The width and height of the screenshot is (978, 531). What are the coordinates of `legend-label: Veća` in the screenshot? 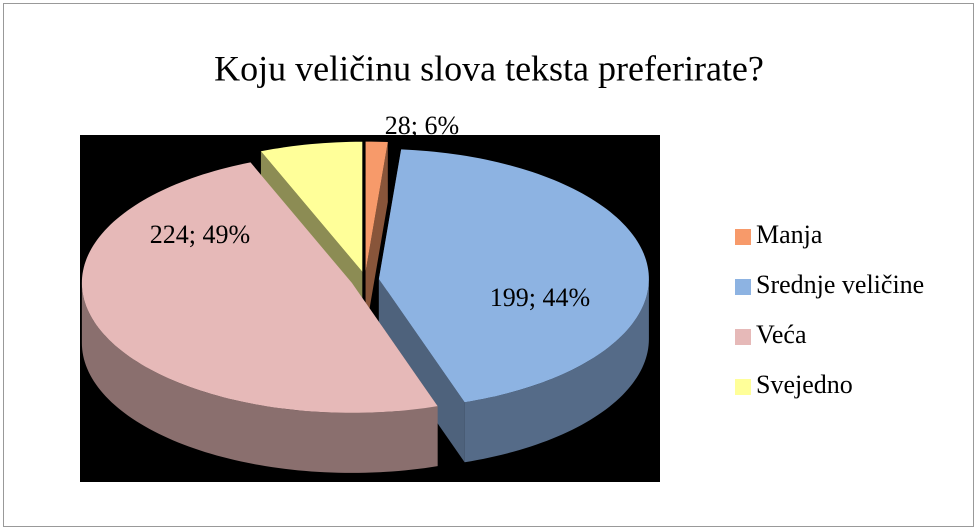 It's located at (781, 334).